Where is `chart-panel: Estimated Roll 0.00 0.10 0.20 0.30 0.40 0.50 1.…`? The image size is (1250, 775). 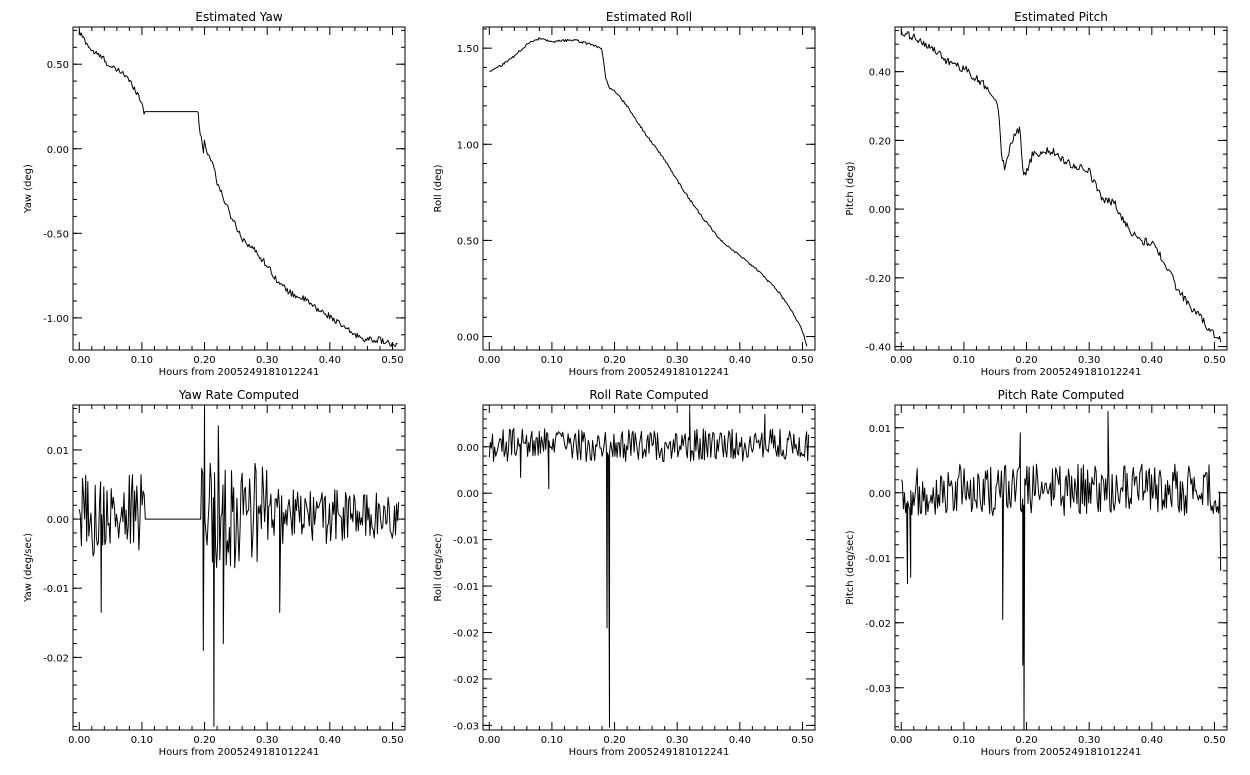
chart-panel: Estimated Roll 0.00 0.10 0.20 0.30 0.40 0.50 1.… is located at coordinates (624, 194).